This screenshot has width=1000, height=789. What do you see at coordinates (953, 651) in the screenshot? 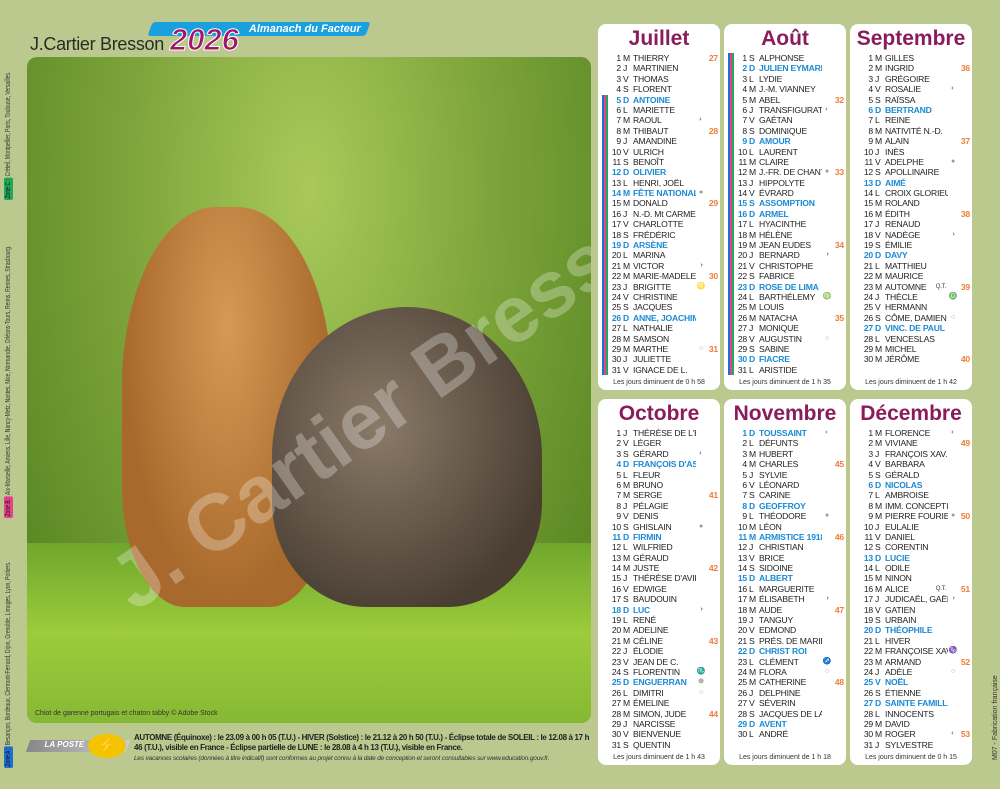
I see `capricorn-icon: ♑` at bounding box center [953, 651].